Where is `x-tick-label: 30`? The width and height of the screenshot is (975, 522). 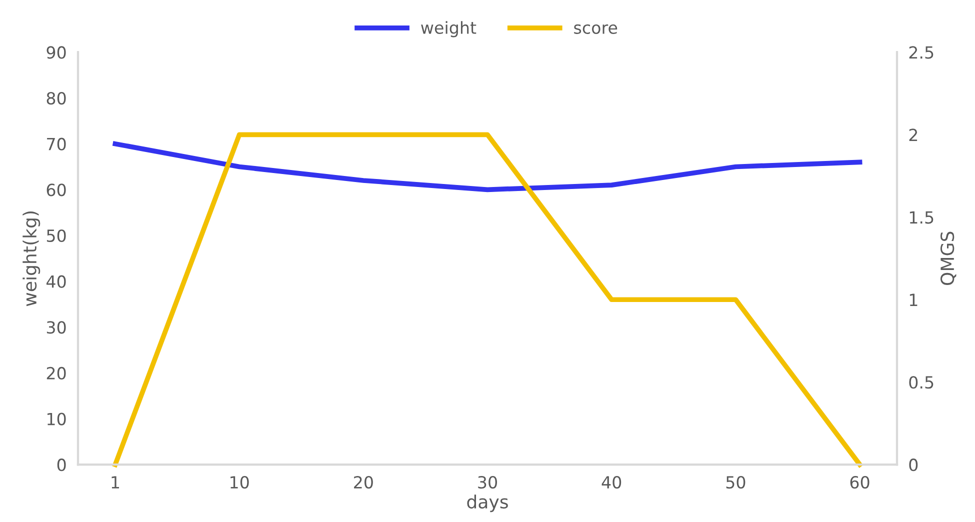 x-tick-label: 30 is located at coordinates (487, 482).